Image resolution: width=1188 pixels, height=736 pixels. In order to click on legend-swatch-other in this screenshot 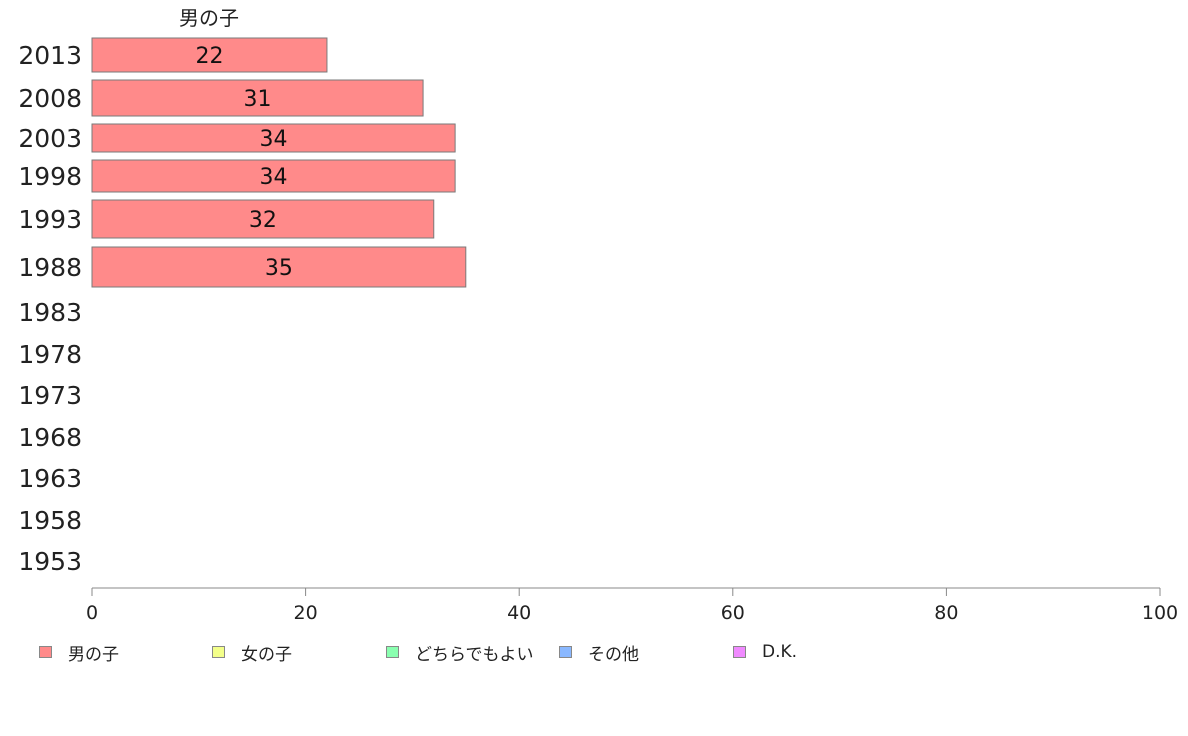, I will do `click(565, 652)`.